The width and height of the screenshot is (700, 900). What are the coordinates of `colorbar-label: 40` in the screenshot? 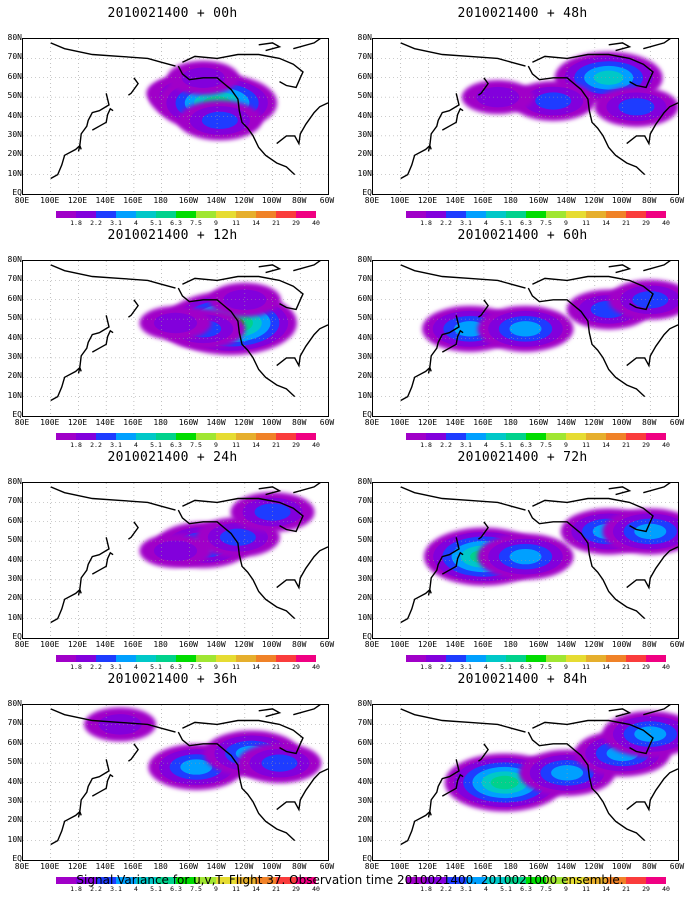 It's located at (666, 445).